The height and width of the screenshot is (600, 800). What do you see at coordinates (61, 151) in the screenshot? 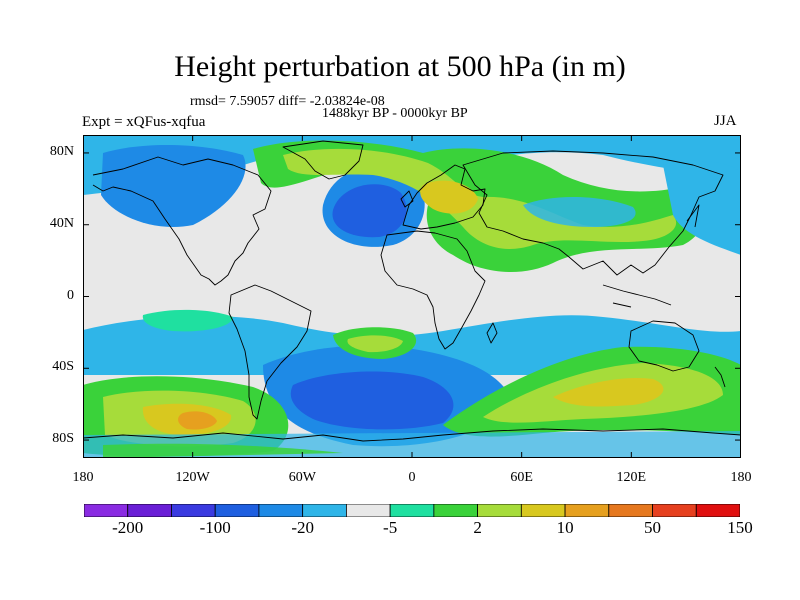
I see `latitude-label: 80N` at bounding box center [61, 151].